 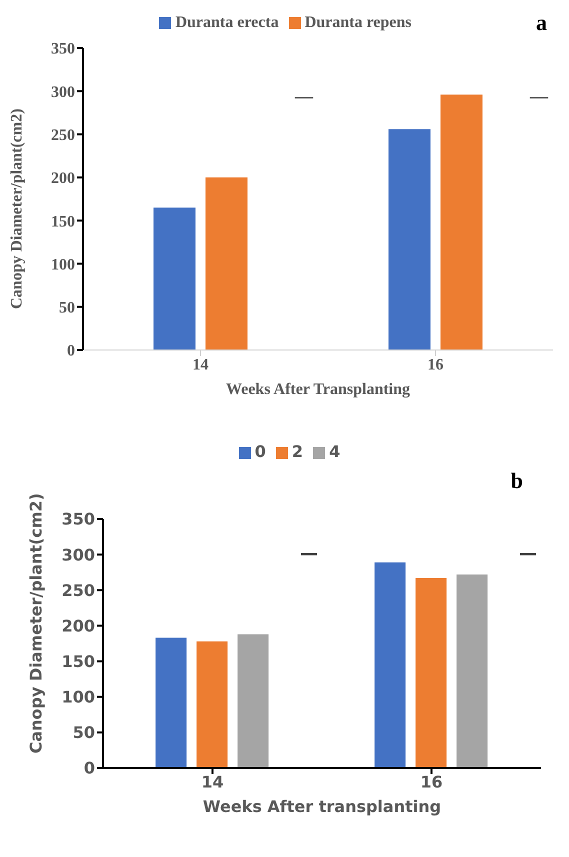 What do you see at coordinates (358, 22) in the screenshot?
I see `legend-label: Duranta repens` at bounding box center [358, 22].